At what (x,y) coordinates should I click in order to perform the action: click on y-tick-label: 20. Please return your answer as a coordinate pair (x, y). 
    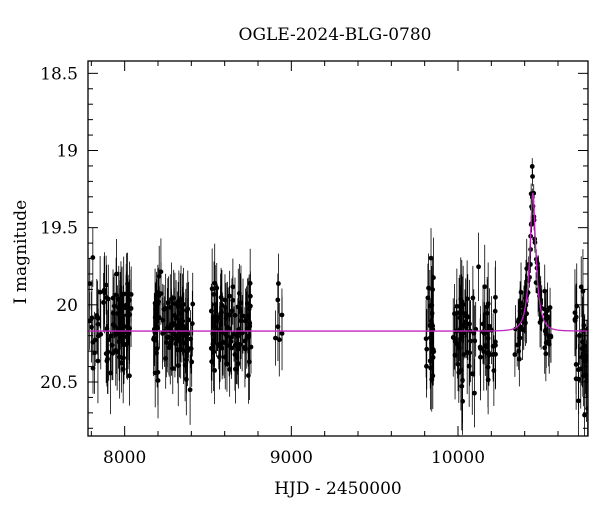
    Looking at the image, I should click on (67, 306).